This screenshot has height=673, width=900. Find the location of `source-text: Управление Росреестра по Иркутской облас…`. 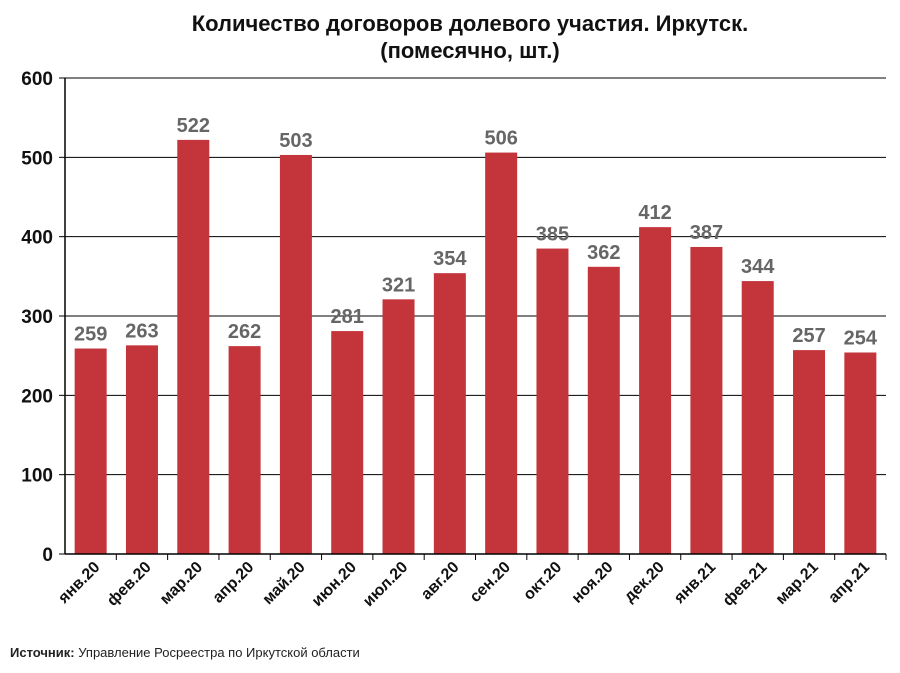

source-text: Управление Росреестра по Иркутской облас… is located at coordinates (217, 652).